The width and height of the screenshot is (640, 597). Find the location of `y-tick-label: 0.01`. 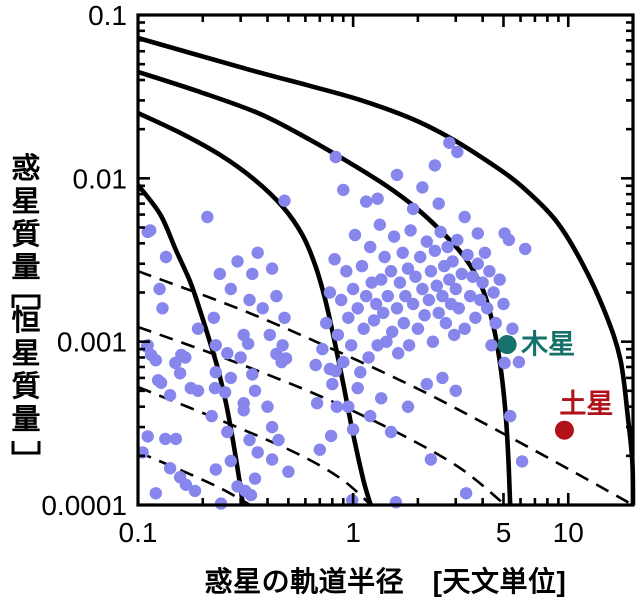

y-tick-label: 0.01 is located at coordinates (100, 178).